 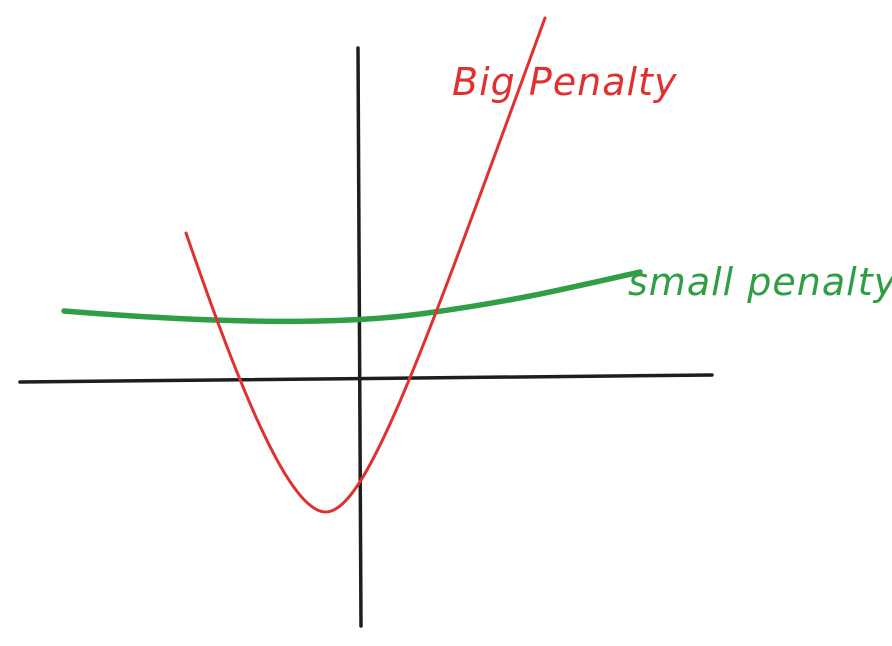 What do you see at coordinates (564, 82) in the screenshot?
I see `big-penalty-label: Big Penalty` at bounding box center [564, 82].